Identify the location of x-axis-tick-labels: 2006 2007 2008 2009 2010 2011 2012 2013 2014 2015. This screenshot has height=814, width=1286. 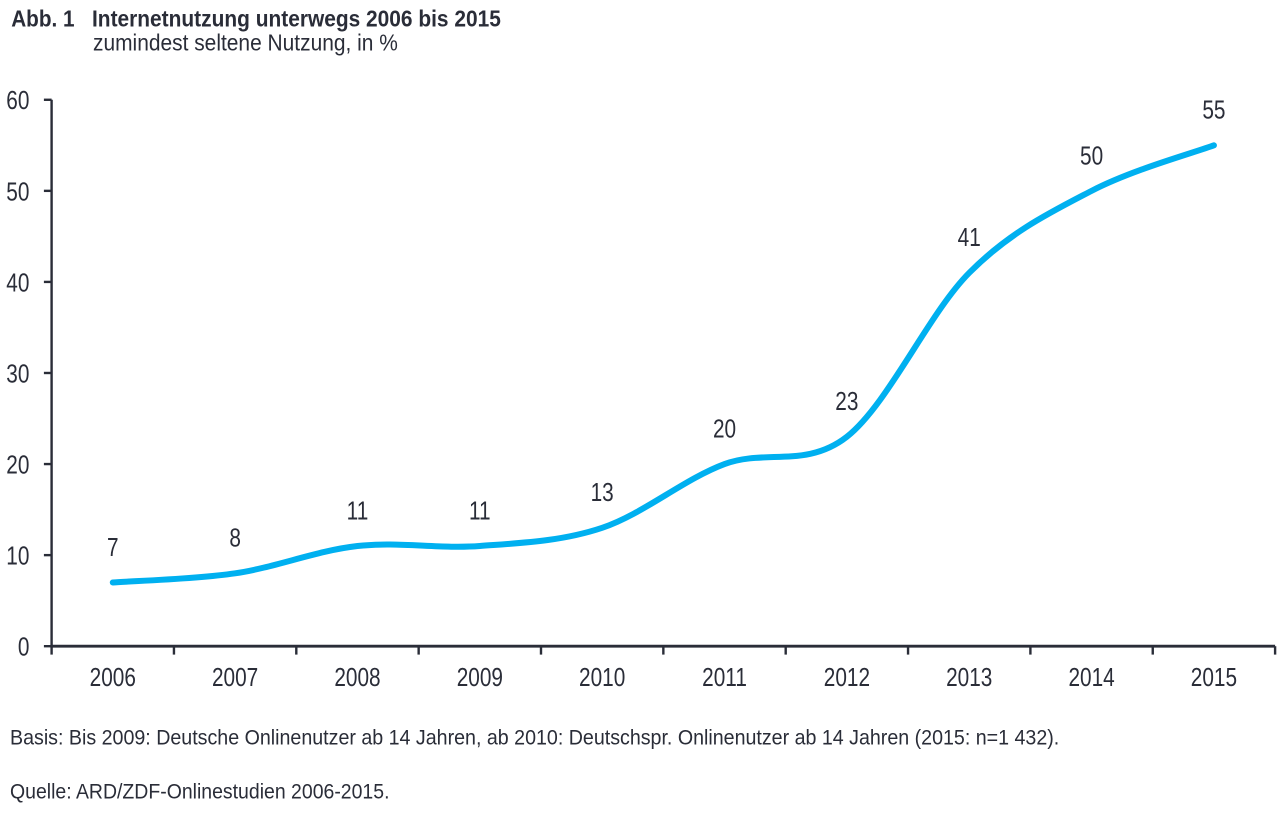
(663, 677).